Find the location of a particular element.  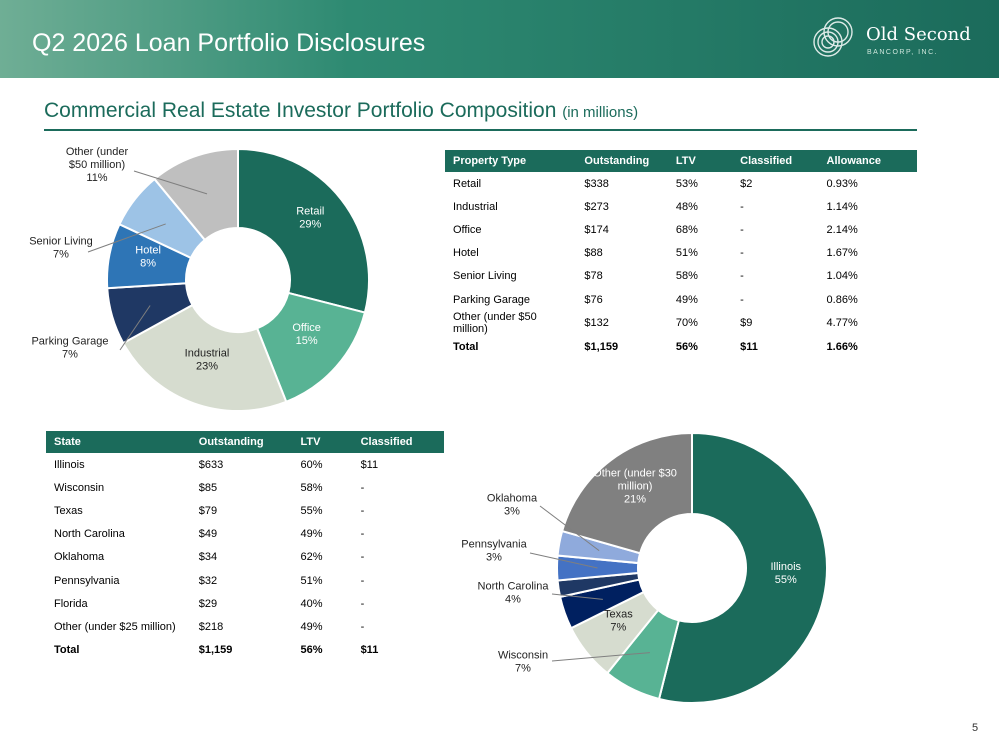

table-row: Wisconsin $85 58% - is located at coordinates (245, 487).